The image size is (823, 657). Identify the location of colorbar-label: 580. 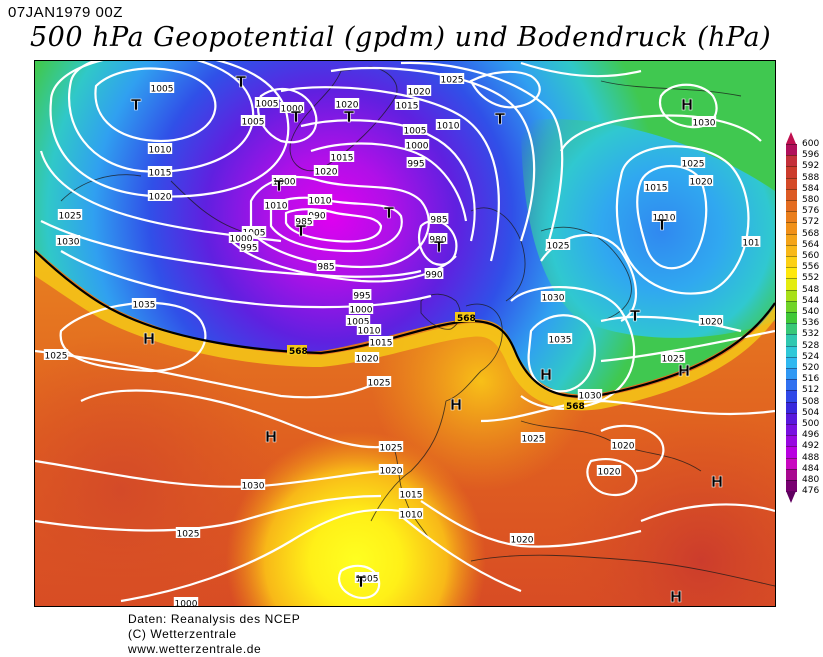
(811, 200).